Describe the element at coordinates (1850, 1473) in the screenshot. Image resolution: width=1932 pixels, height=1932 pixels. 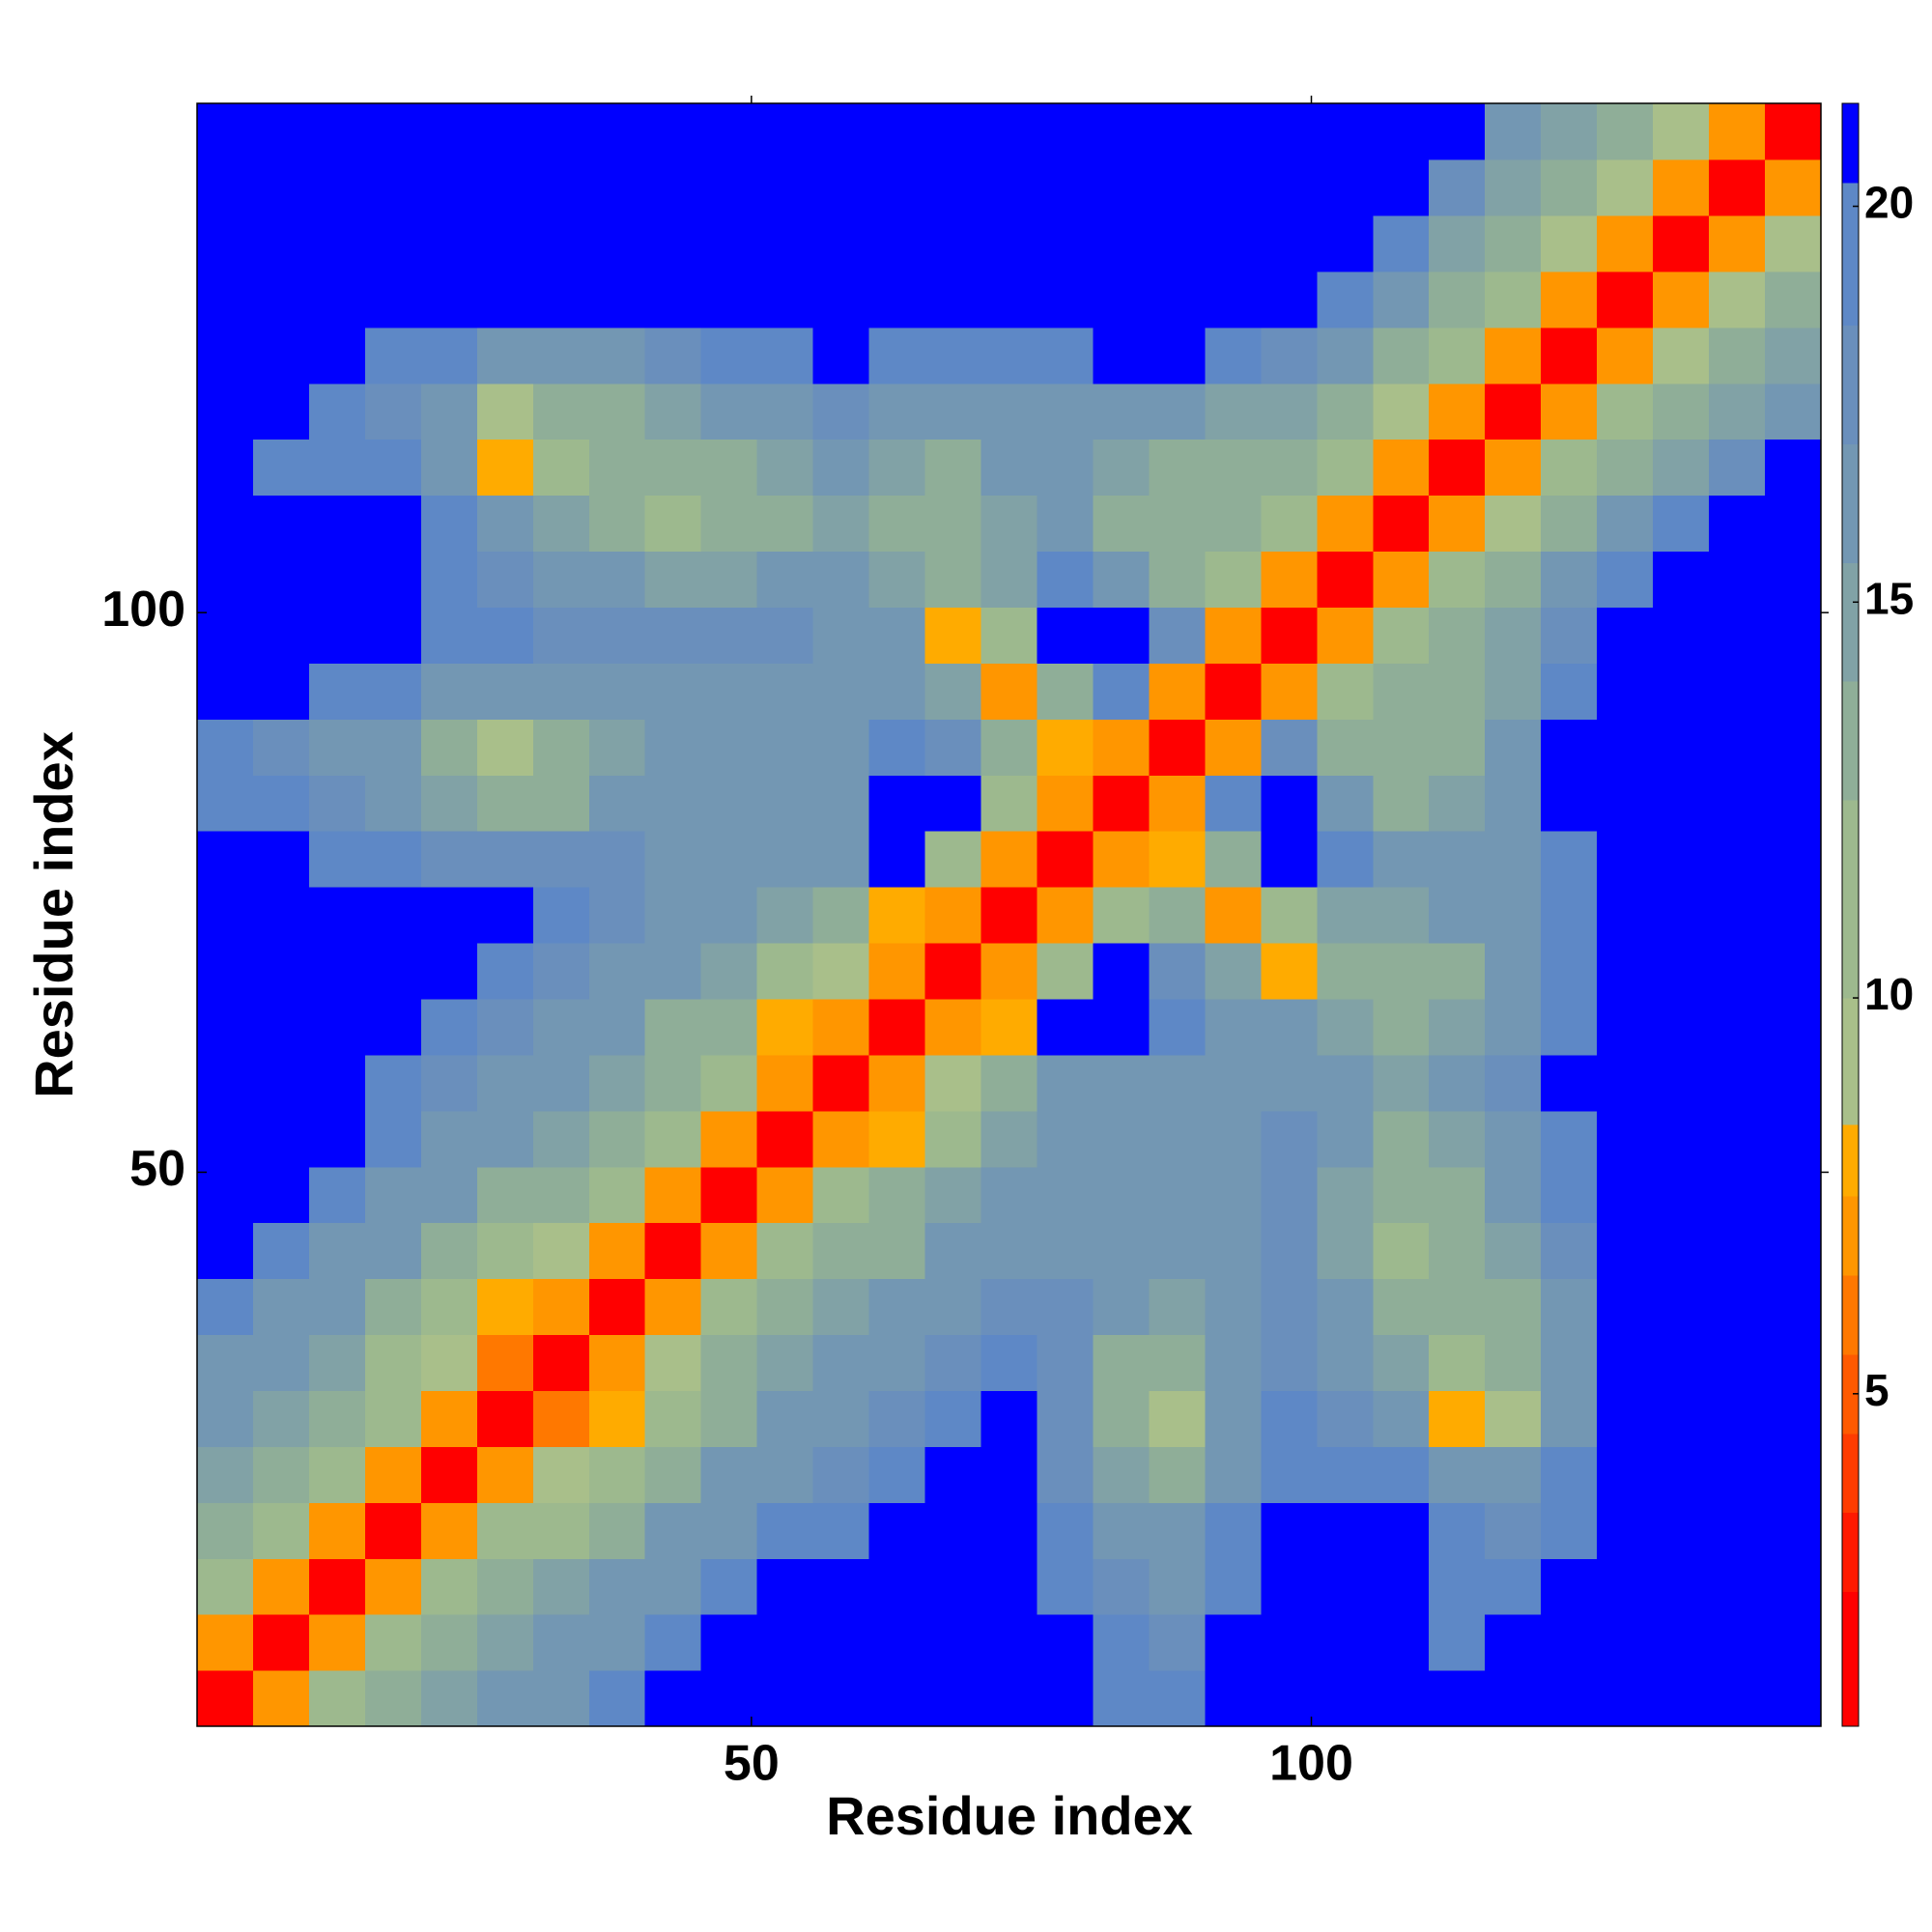
I see `colorbar-segment` at that location.